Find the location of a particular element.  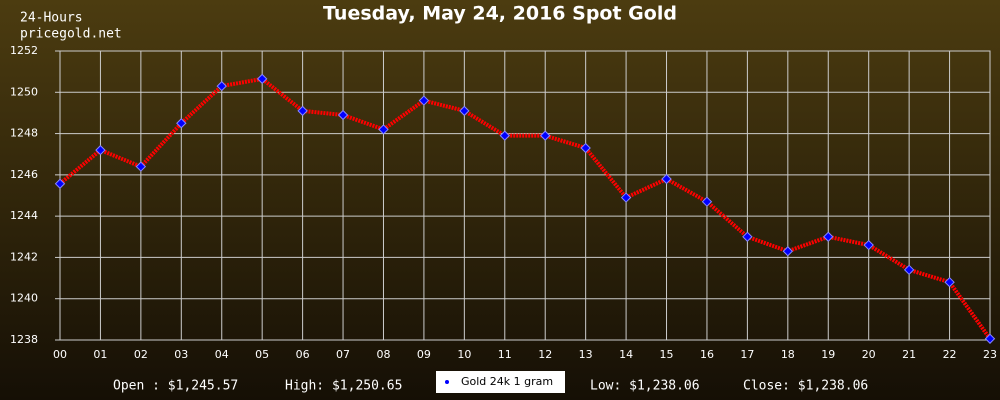

x-tick-label: 01 is located at coordinates (100, 354).